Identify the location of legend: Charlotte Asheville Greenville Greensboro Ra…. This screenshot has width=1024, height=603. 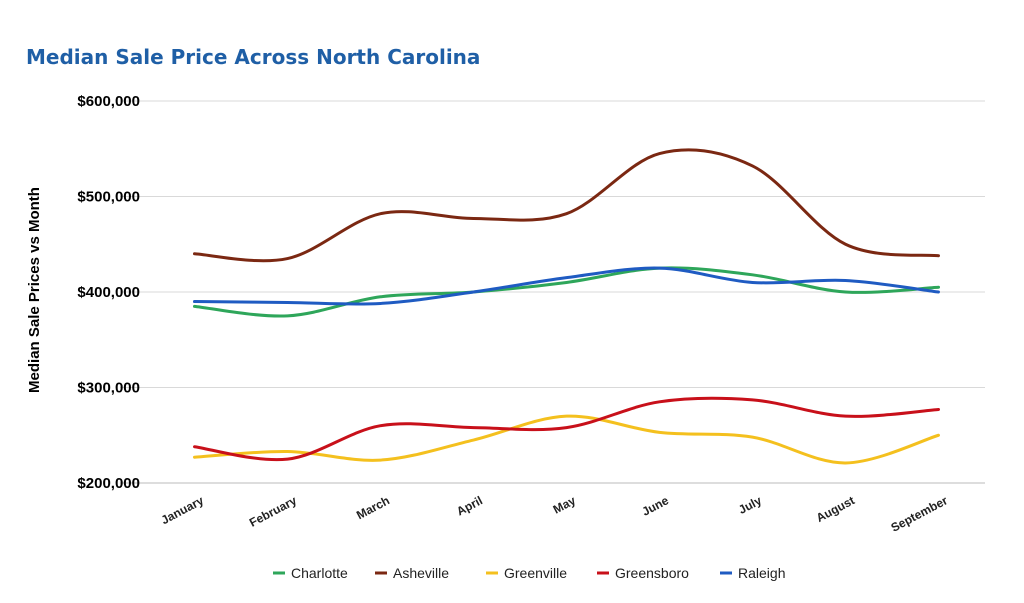
(529, 573).